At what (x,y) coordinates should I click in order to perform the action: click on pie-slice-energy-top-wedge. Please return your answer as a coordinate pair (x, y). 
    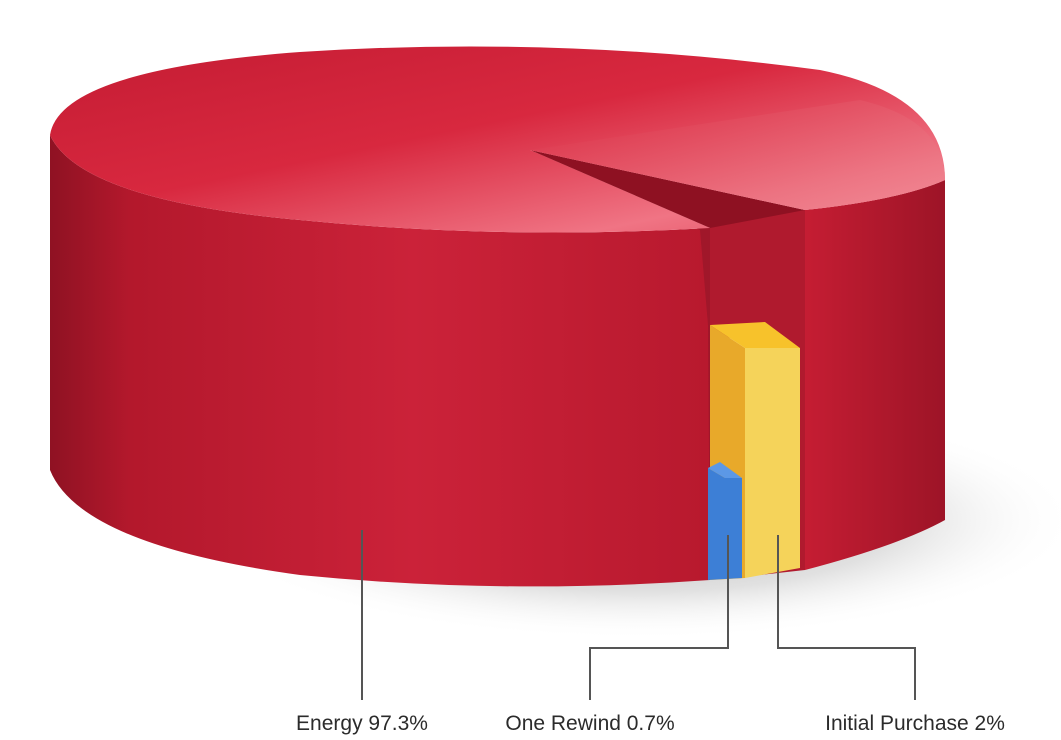
    Looking at the image, I should click on (737, 155).